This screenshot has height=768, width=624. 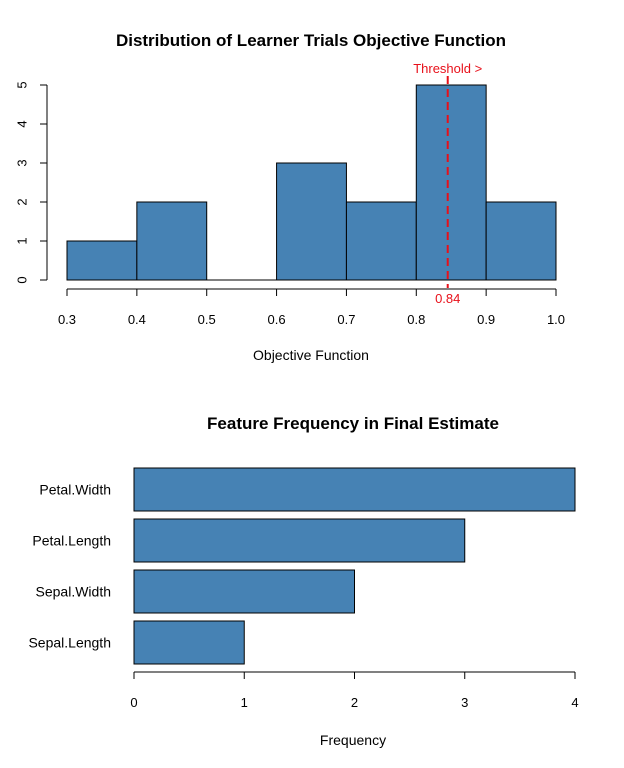 I want to click on histogram-x-axis-label: Objective Function, so click(x=311, y=355).